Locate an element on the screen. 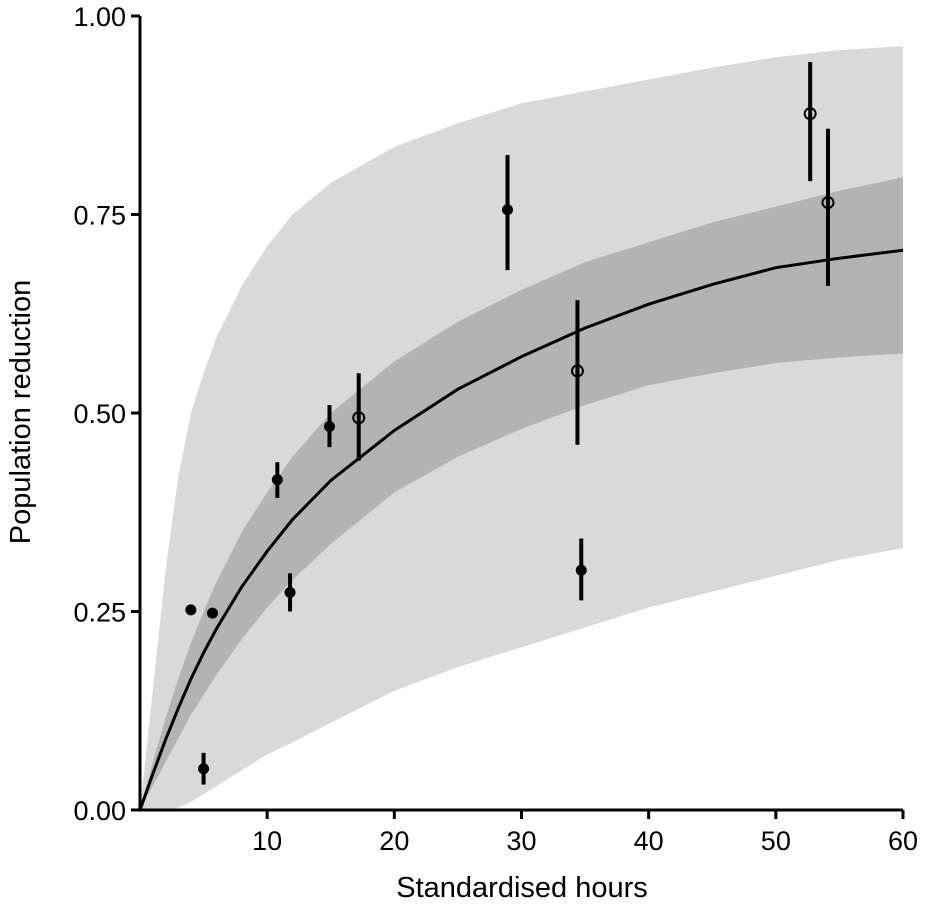 The image size is (925, 905). x-tick-label: 60 is located at coordinates (903, 841).